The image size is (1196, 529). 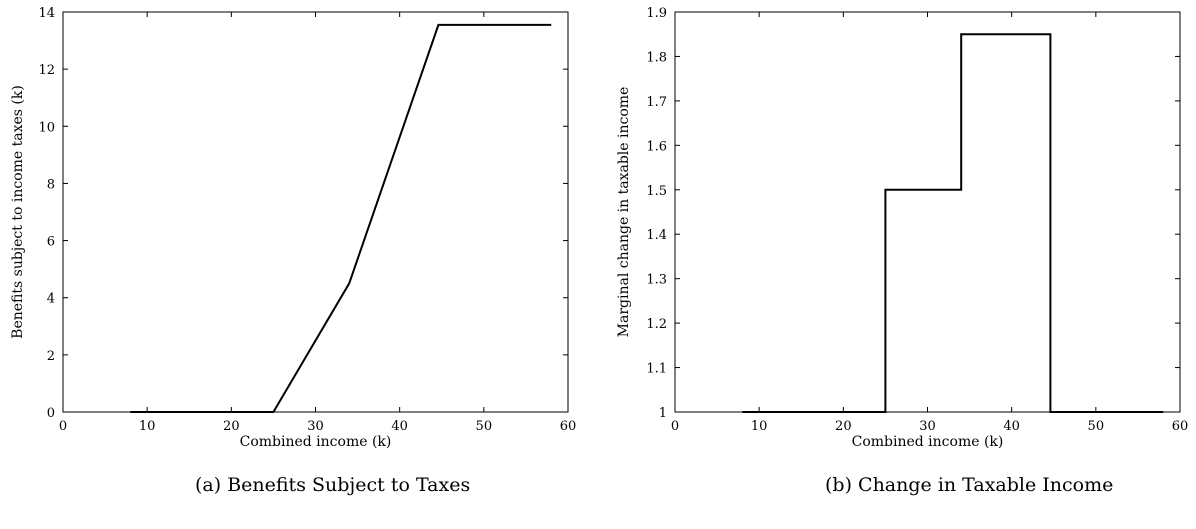 What do you see at coordinates (656, 102) in the screenshot?
I see `y-tick-label: 1.7` at bounding box center [656, 102].